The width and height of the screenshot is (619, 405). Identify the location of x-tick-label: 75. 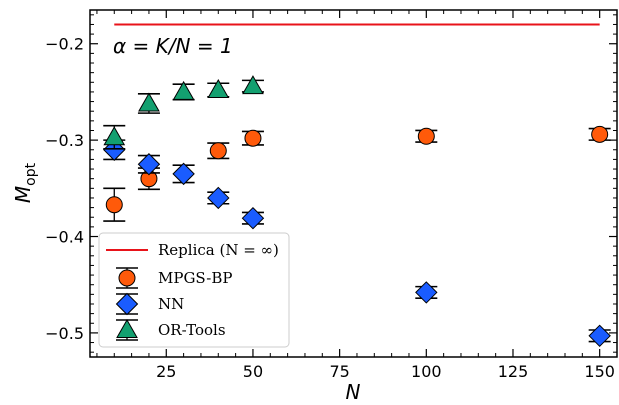
(339, 371).